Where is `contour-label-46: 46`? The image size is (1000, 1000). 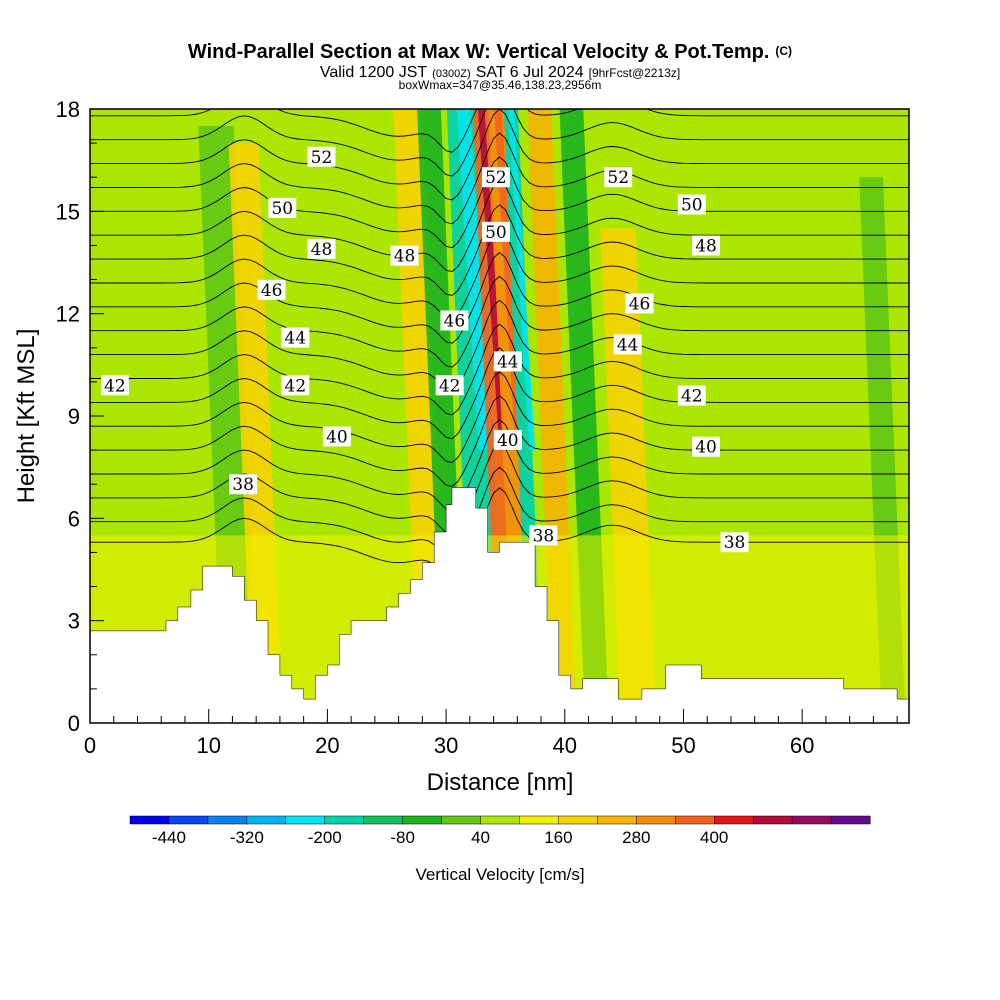 contour-label-46: 46 is located at coordinates (271, 290).